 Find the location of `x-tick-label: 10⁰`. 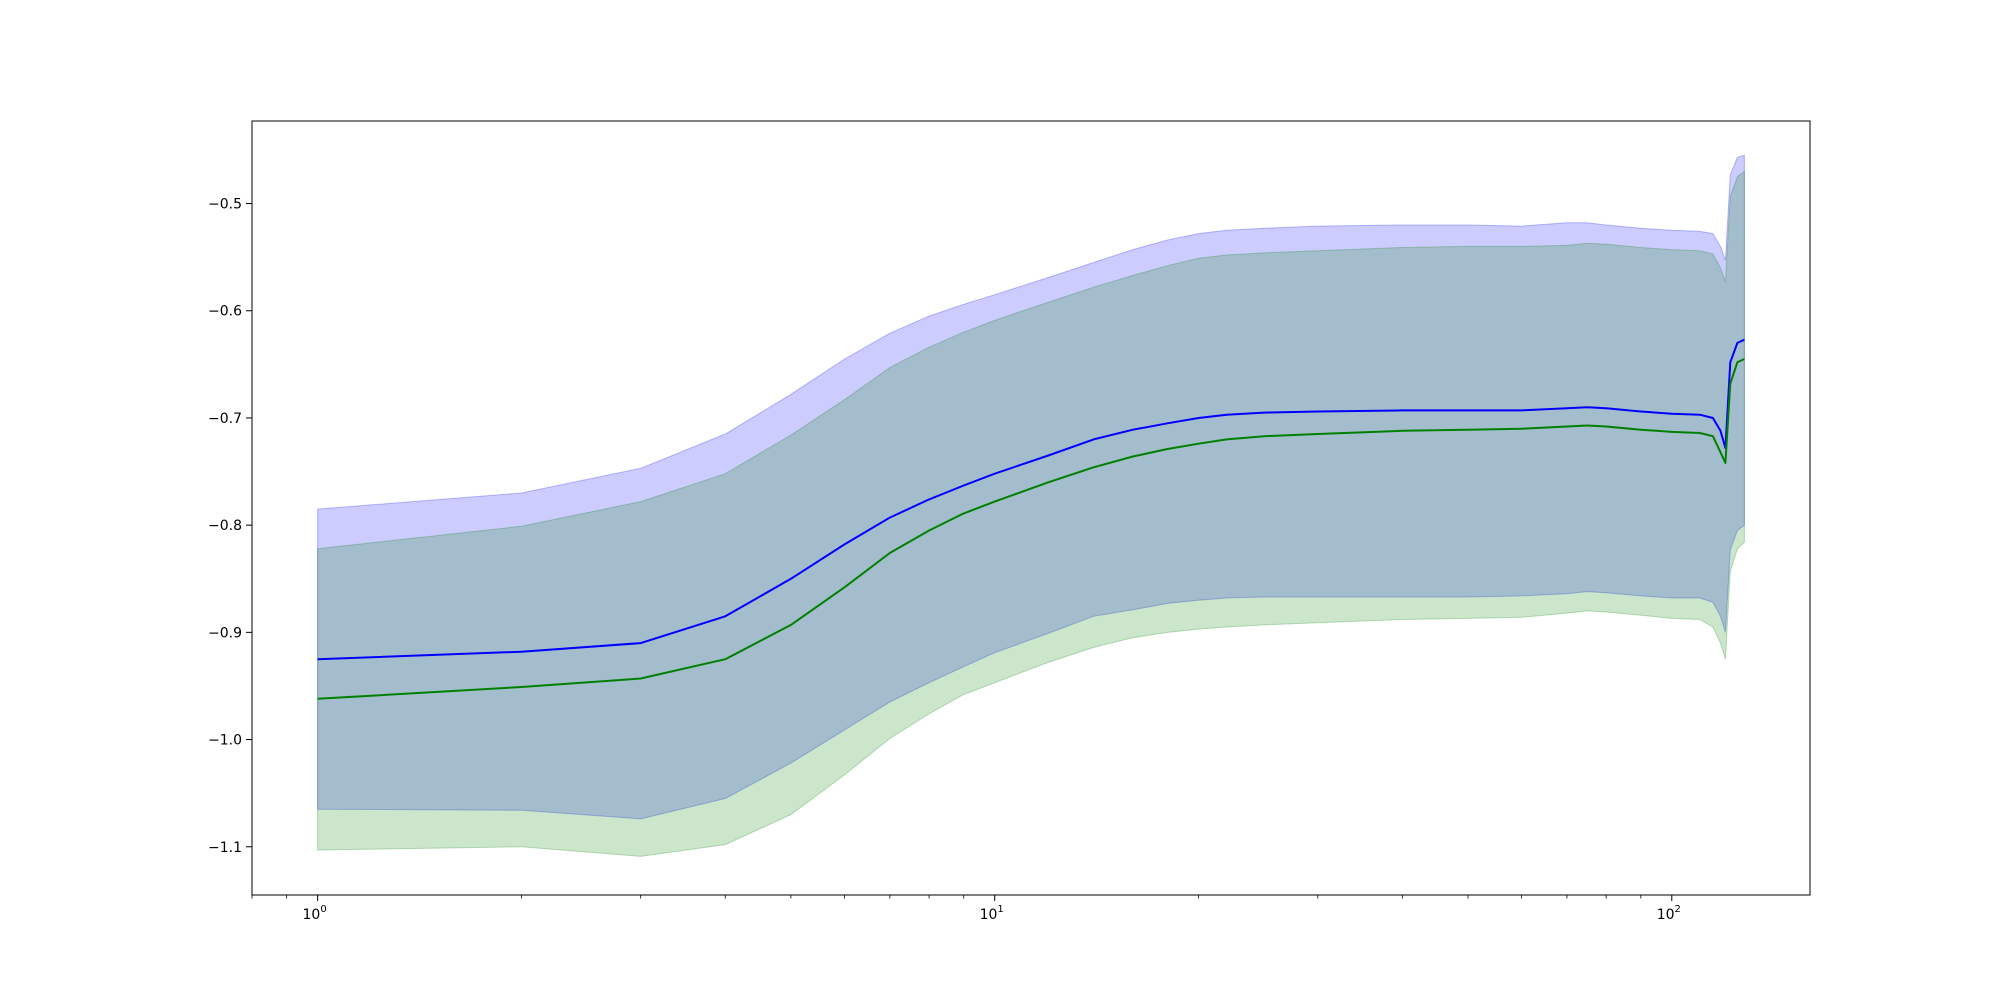

x-tick-label: 10⁰ is located at coordinates (315, 913).